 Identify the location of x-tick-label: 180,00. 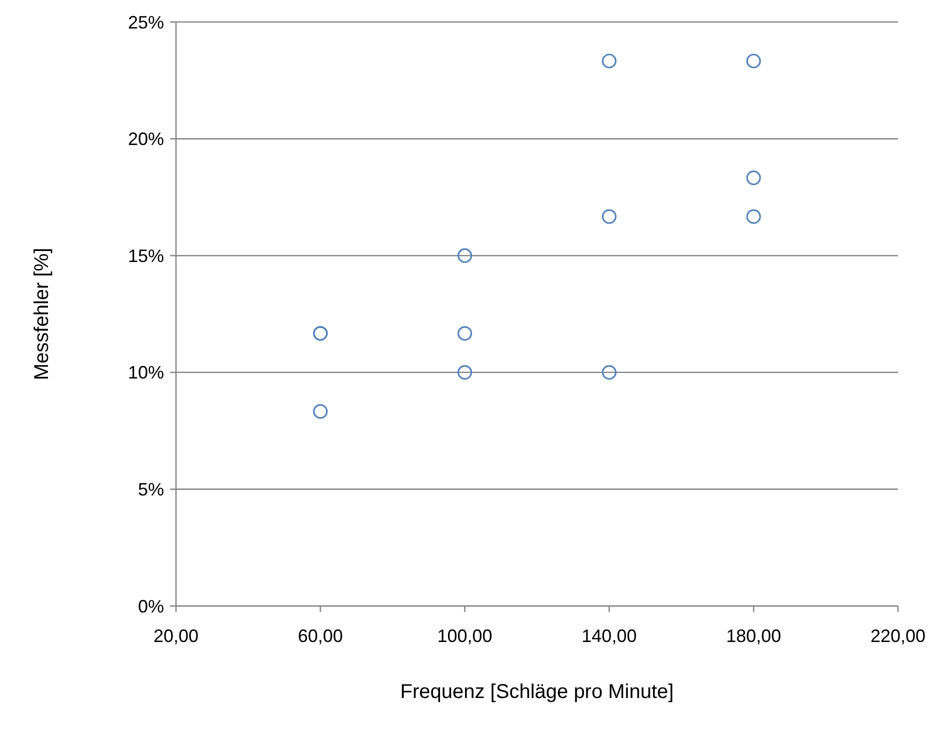
(754, 636).